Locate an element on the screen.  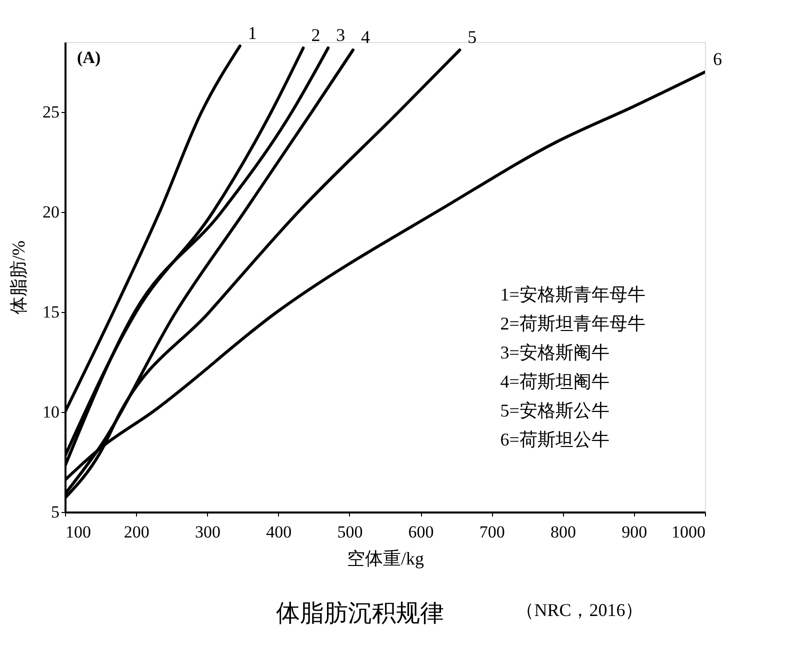
series-label: 5 is located at coordinates (472, 37).